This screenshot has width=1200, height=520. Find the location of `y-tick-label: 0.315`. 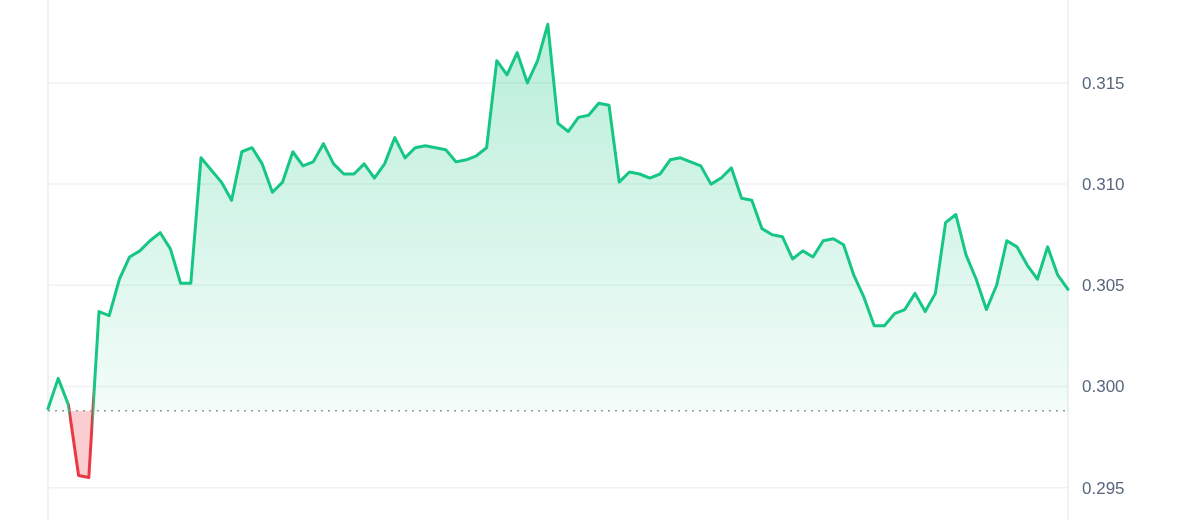

y-tick-label: 0.315 is located at coordinates (1103, 83).